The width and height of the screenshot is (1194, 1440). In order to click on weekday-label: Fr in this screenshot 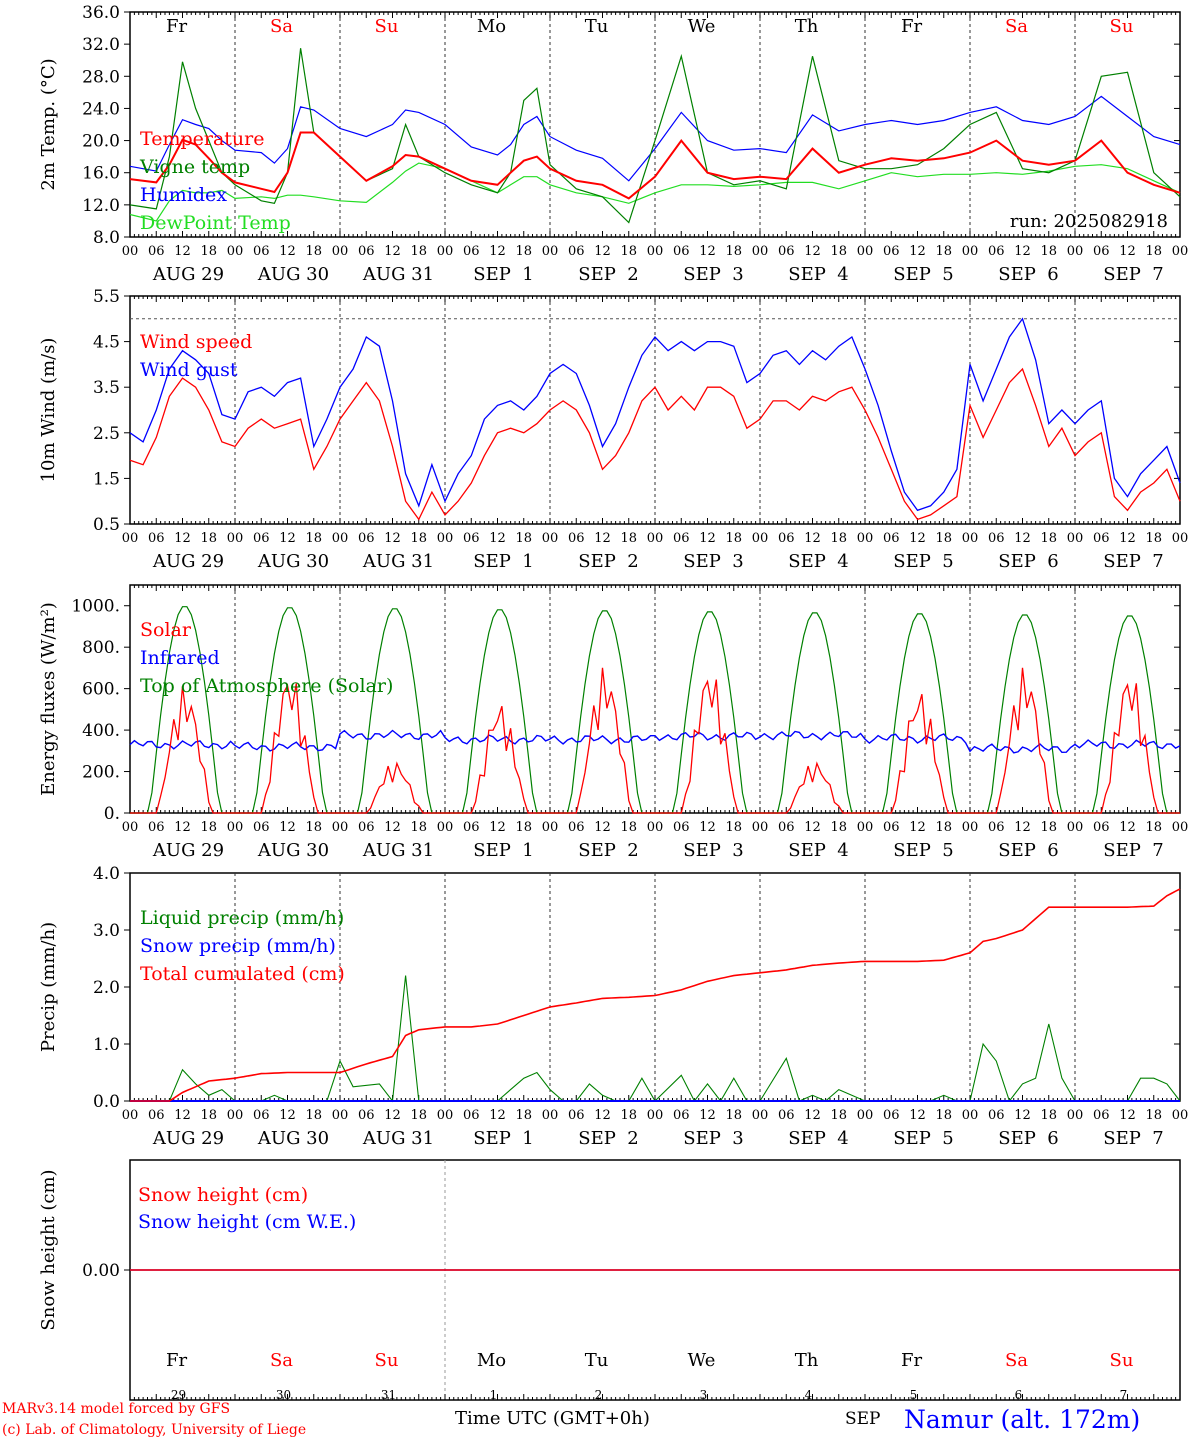, I will do `click(911, 1360)`.